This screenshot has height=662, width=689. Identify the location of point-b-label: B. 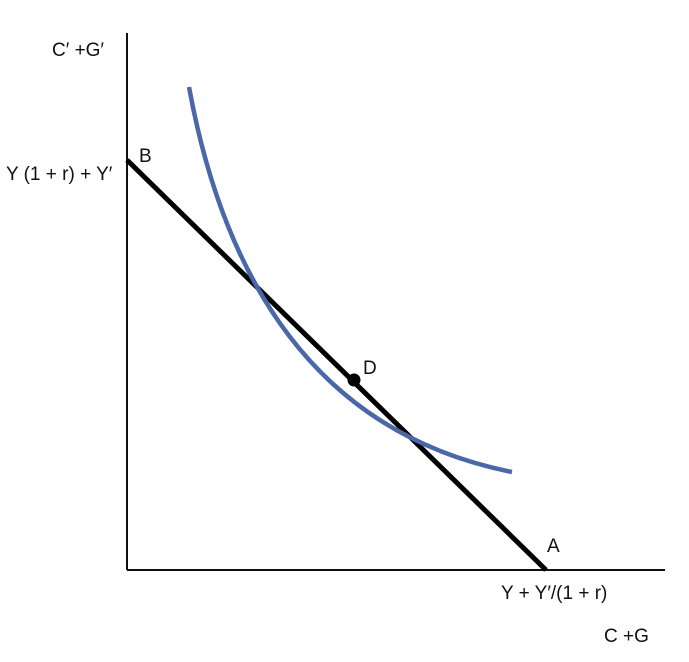
(145, 156).